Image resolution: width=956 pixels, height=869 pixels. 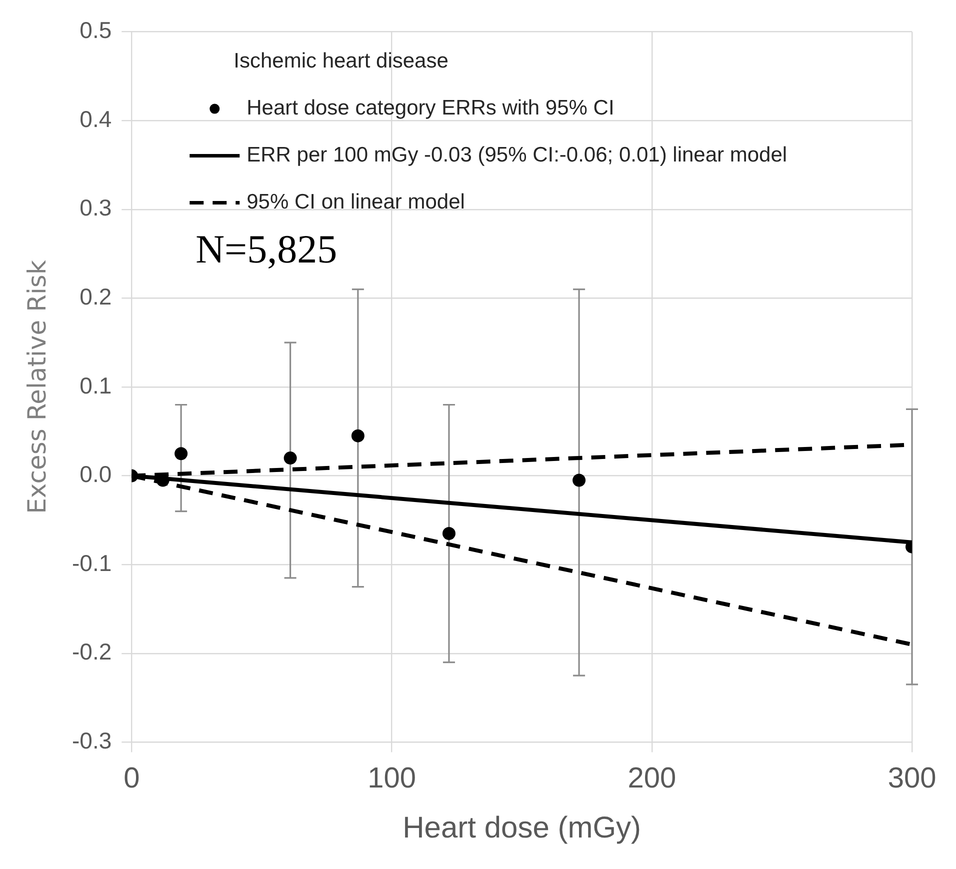 I want to click on legend-label: Heart dose category ERRs with 95% CI, so click(x=430, y=108).